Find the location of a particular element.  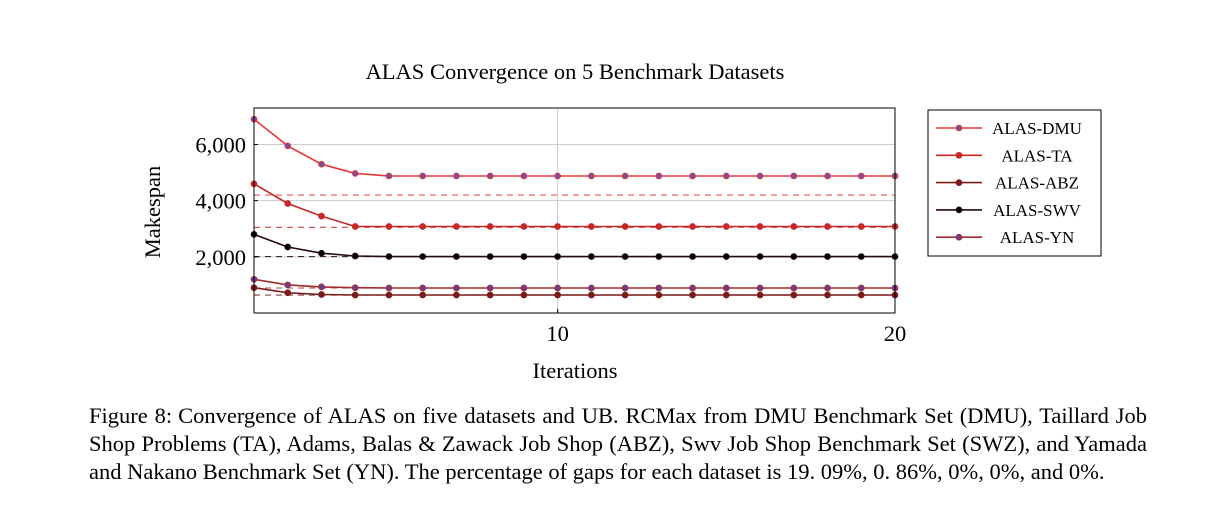

legend-item-alas-swv: ALAS-SWV is located at coordinates (1009, 210).